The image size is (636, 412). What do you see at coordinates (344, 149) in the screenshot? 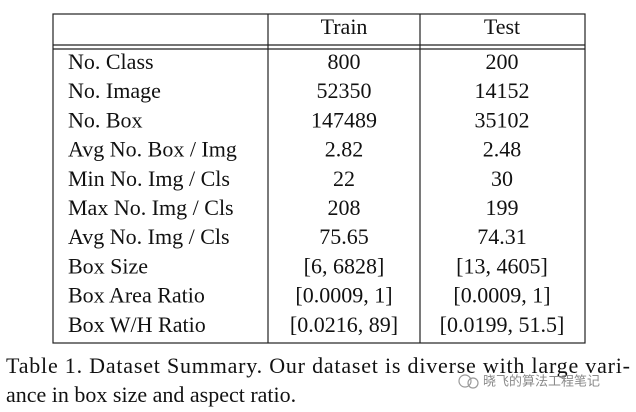
I see `cell-value: 2.82` at bounding box center [344, 149].